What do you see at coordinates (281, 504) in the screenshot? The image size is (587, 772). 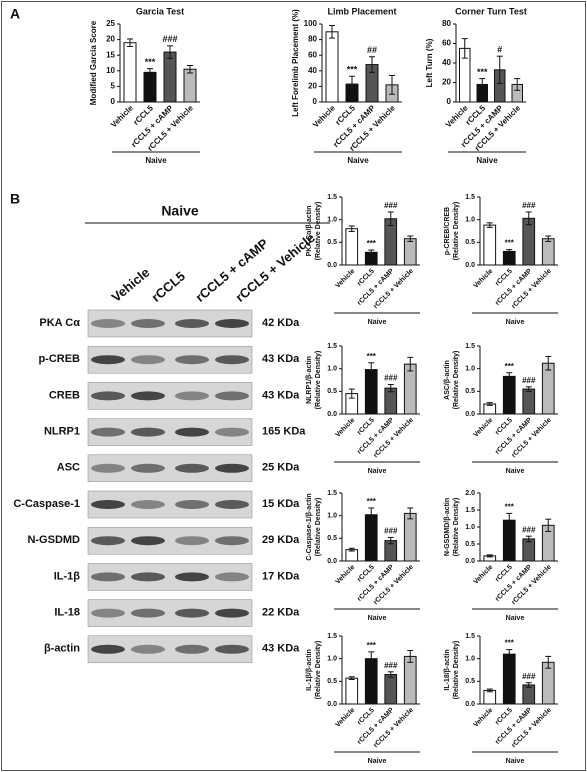 I see `size-label: 15 KDa` at bounding box center [281, 504].